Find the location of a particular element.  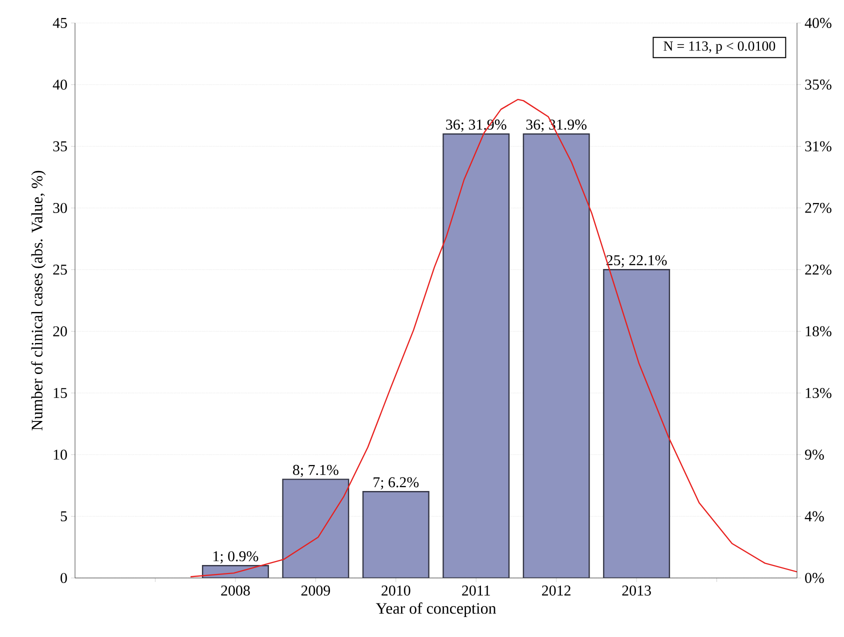

y2-tick-label: 31% is located at coordinates (818, 146).